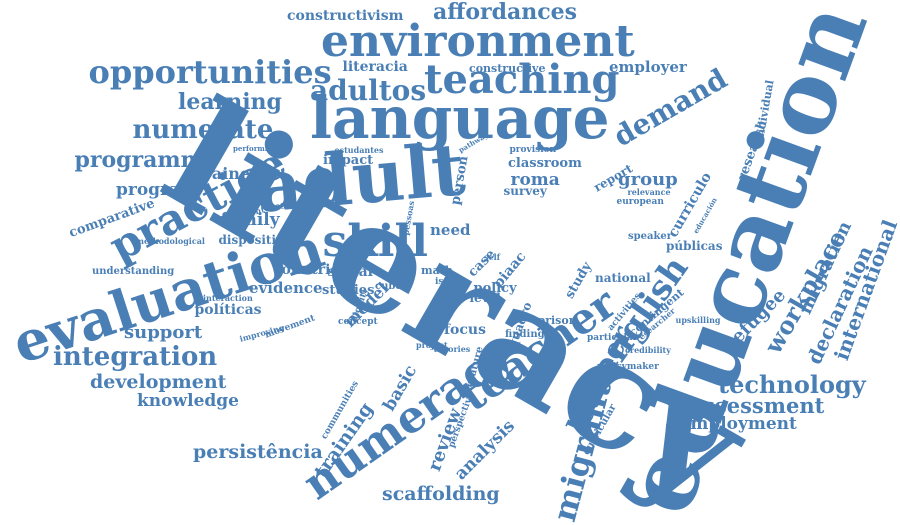 The image size is (900, 525). What do you see at coordinates (228, 173) in the screenshot?
I see `word-trainee: trainee` at bounding box center [228, 173].